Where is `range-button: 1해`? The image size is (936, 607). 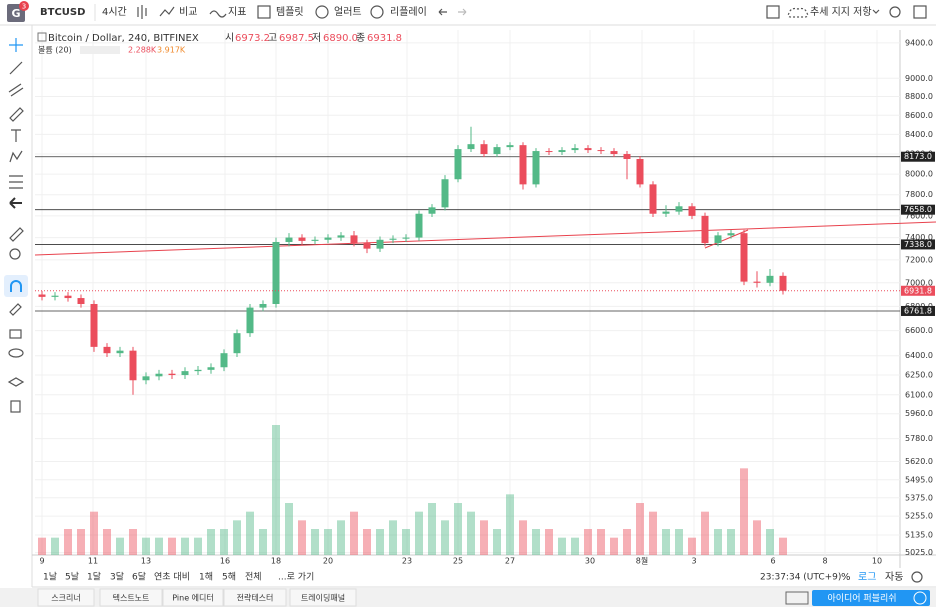 range-button: 1해 is located at coordinates (206, 577).